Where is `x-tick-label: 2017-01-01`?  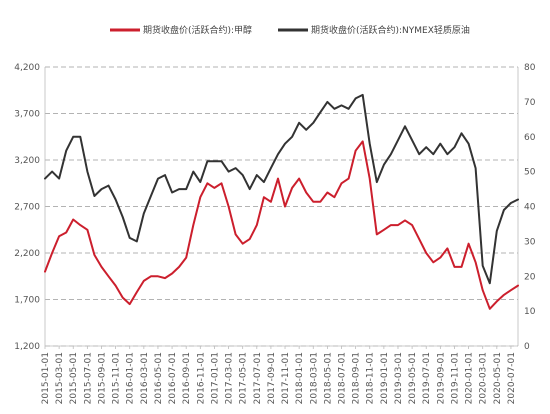
x-tick-label: 2017-01-01 is located at coordinates (215, 378).